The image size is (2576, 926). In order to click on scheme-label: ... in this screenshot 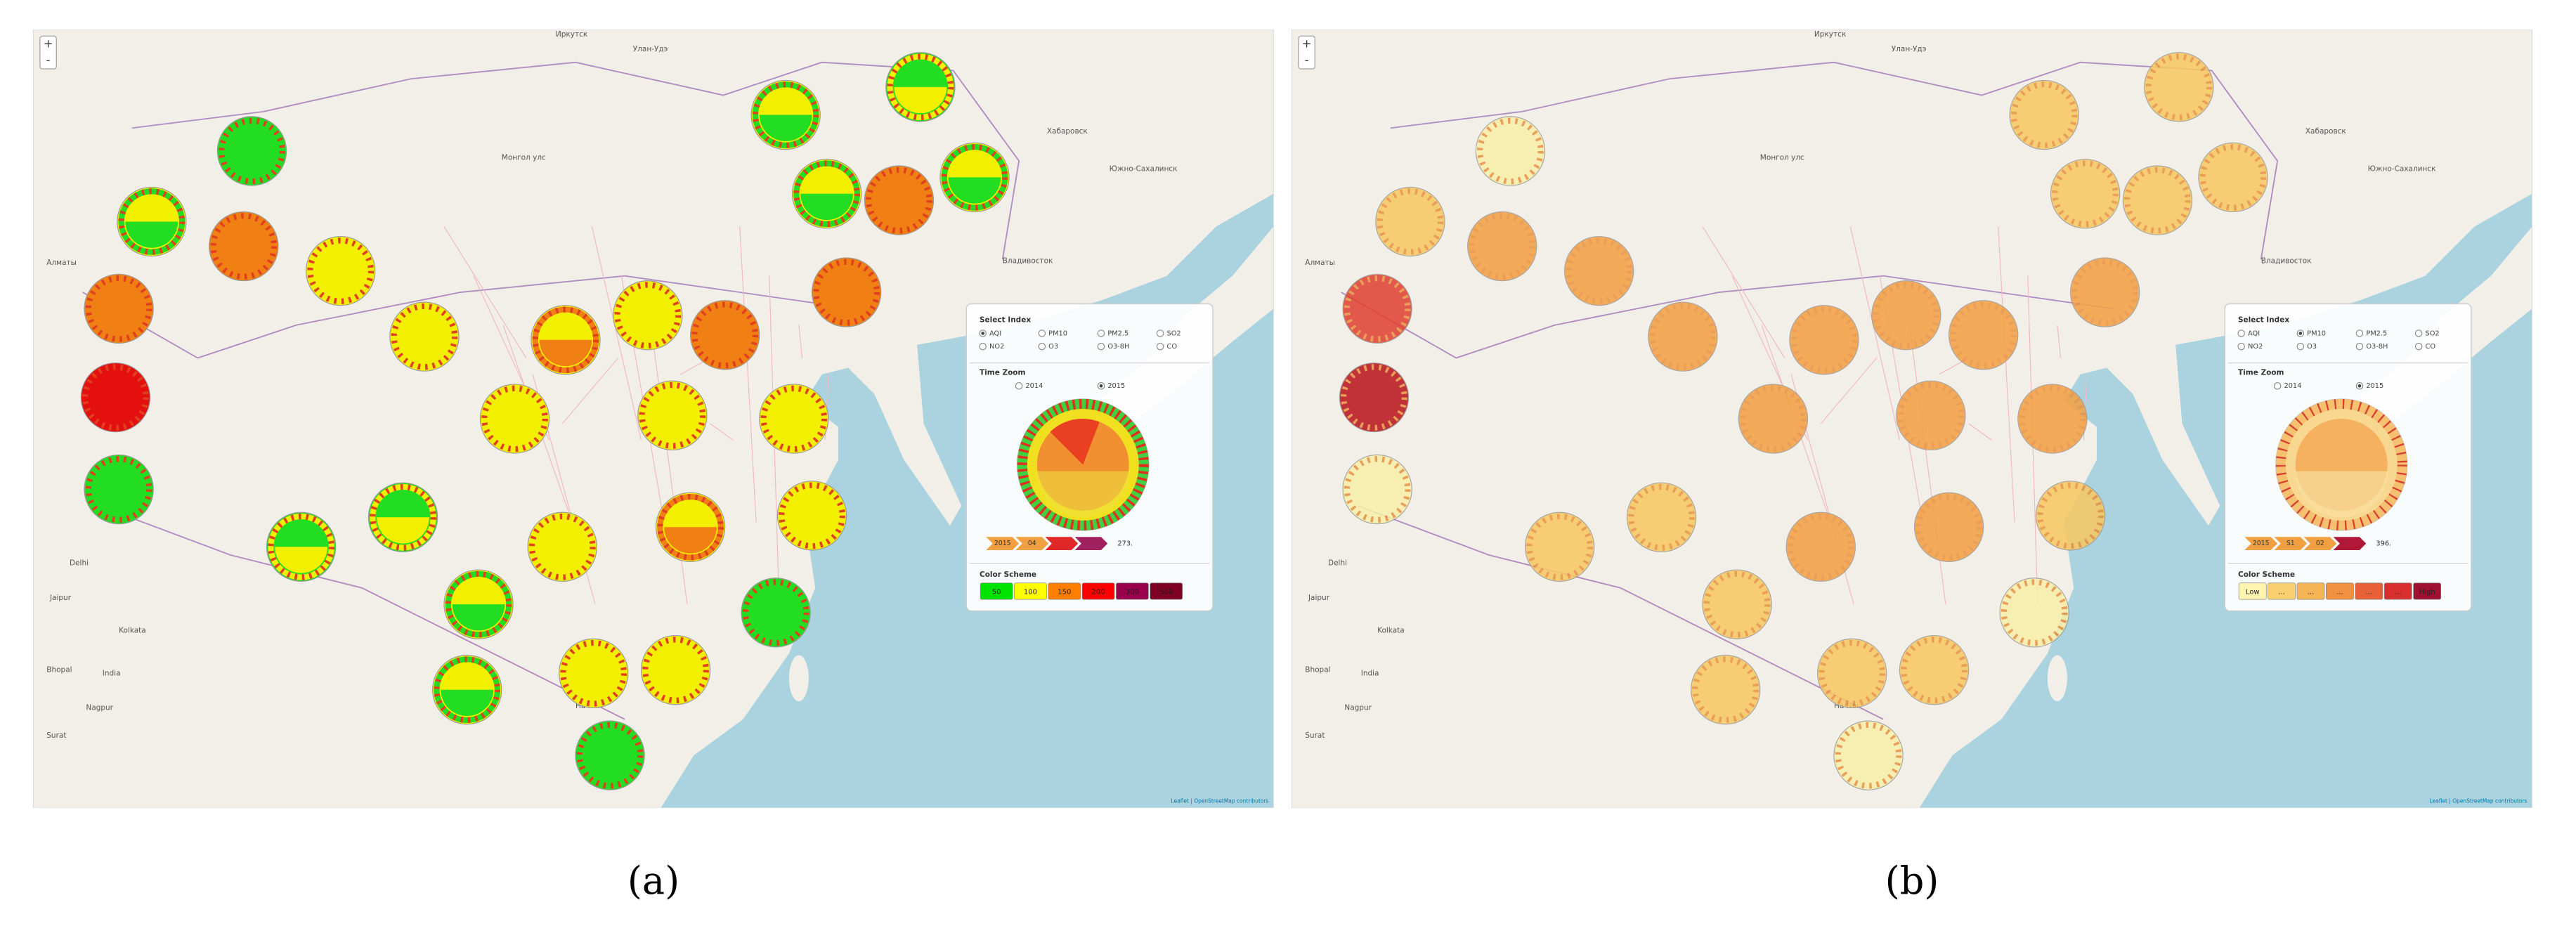, I will do `click(2339, 592)`.